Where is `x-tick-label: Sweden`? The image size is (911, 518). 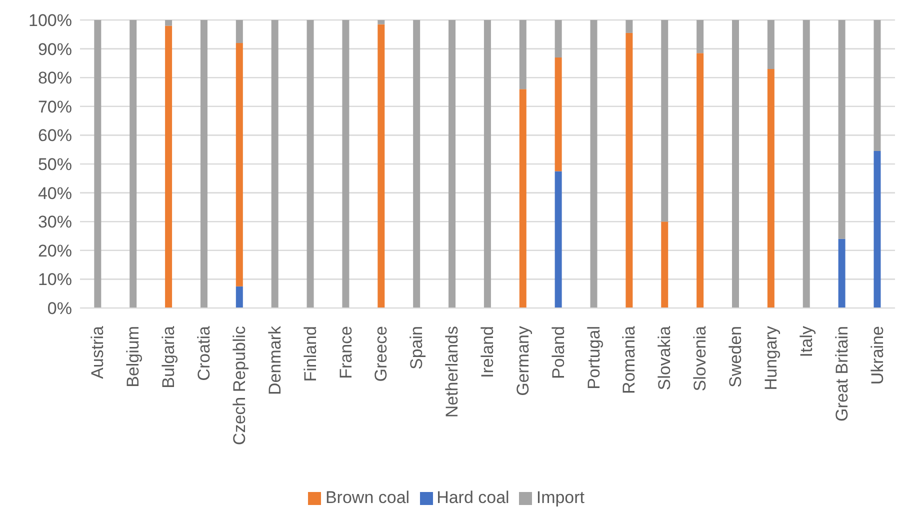 x-tick-label: Sweden is located at coordinates (736, 357).